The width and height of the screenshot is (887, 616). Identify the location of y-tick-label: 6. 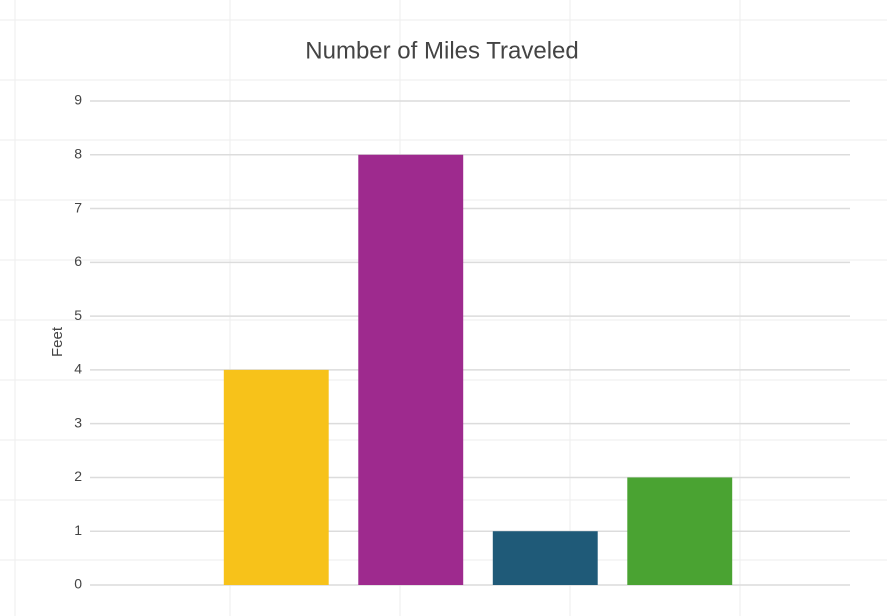
(78, 261).